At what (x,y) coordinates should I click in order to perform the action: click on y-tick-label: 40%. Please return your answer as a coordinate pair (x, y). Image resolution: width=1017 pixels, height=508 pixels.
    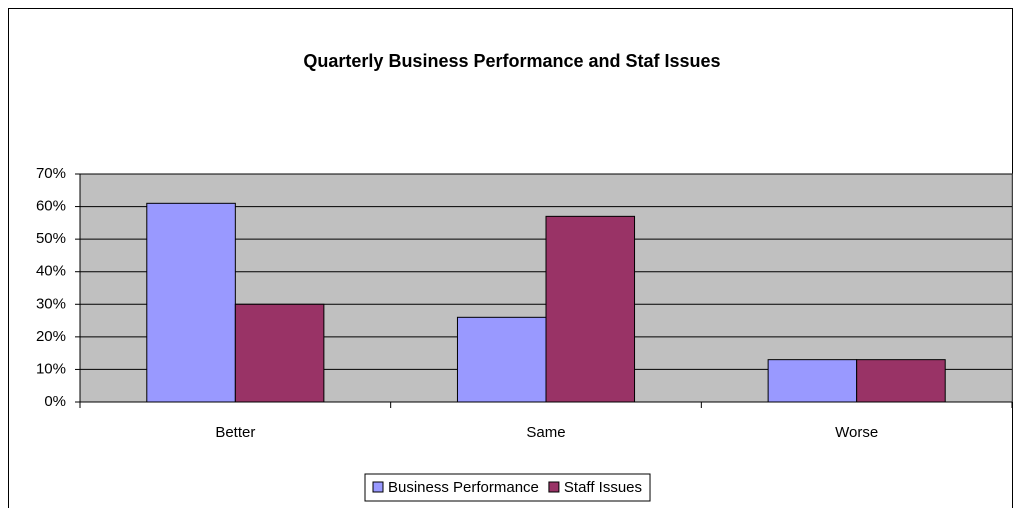
    Looking at the image, I should click on (51, 271).